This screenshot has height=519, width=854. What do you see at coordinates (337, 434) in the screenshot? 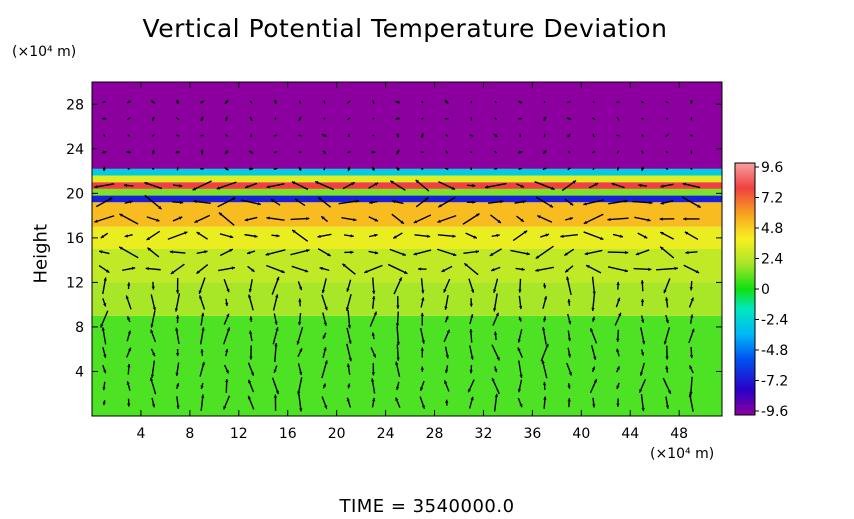
I see `x-tick-label: 20` at bounding box center [337, 434].